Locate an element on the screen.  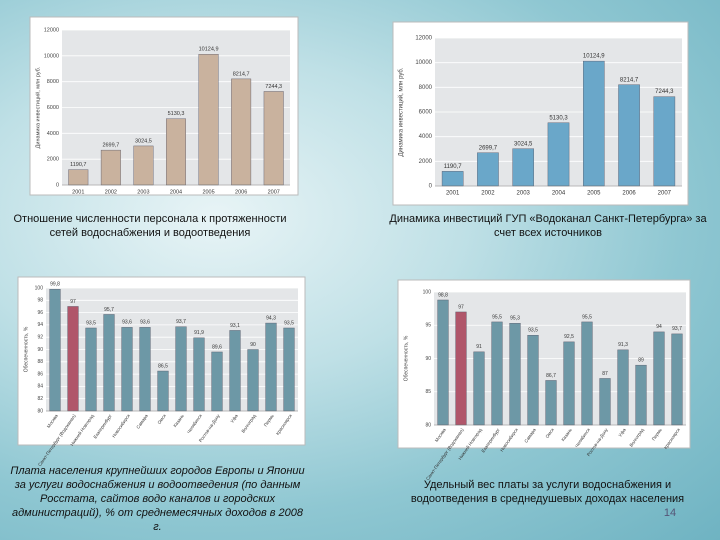
y-tick-label: 92 is located at coordinates (40, 338).